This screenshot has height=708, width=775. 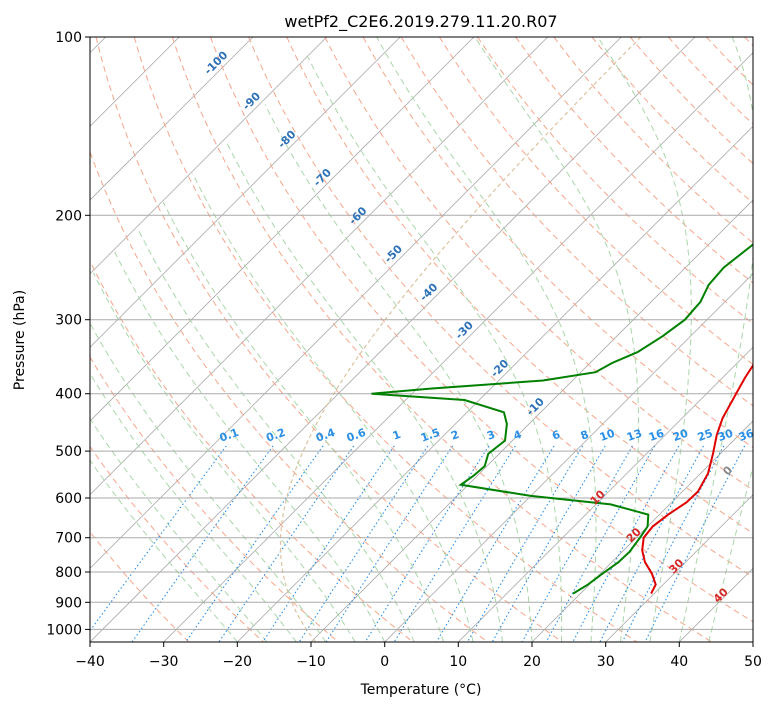 I want to click on moist-adiabat-label: 30, so click(x=676, y=566).